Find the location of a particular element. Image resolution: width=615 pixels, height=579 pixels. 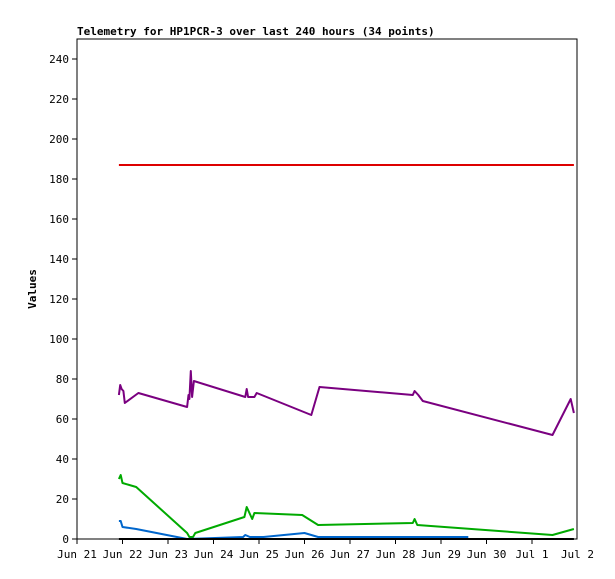

y-tick-label: 60 is located at coordinates (62, 419).